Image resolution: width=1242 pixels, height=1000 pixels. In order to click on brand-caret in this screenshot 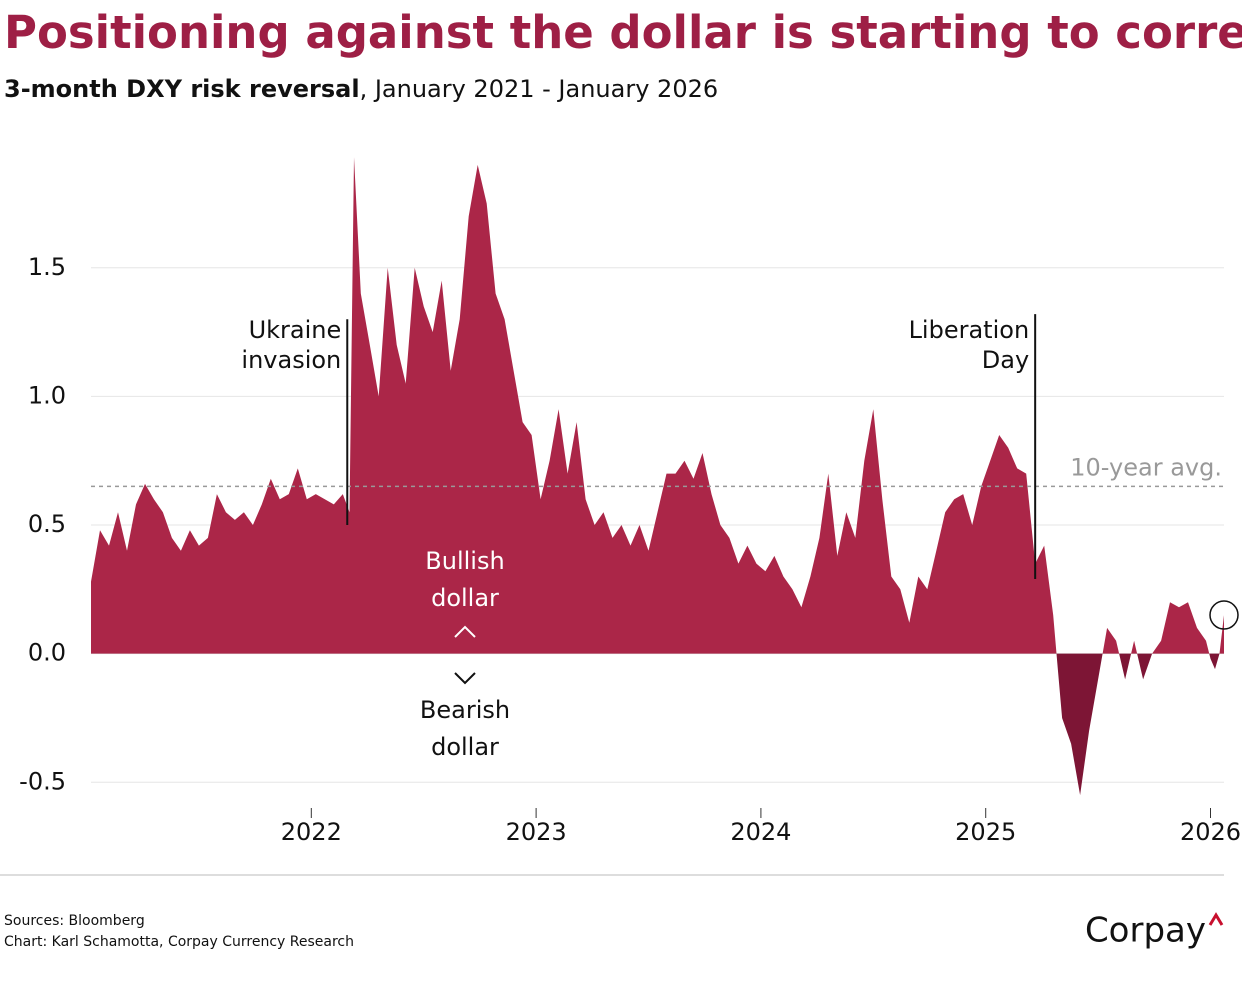, I will do `click(1216, 919)`.